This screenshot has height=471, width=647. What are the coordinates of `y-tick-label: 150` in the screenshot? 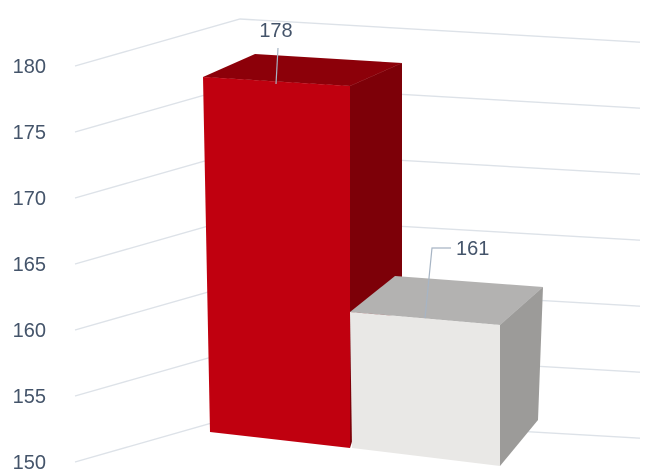 It's located at (29, 461).